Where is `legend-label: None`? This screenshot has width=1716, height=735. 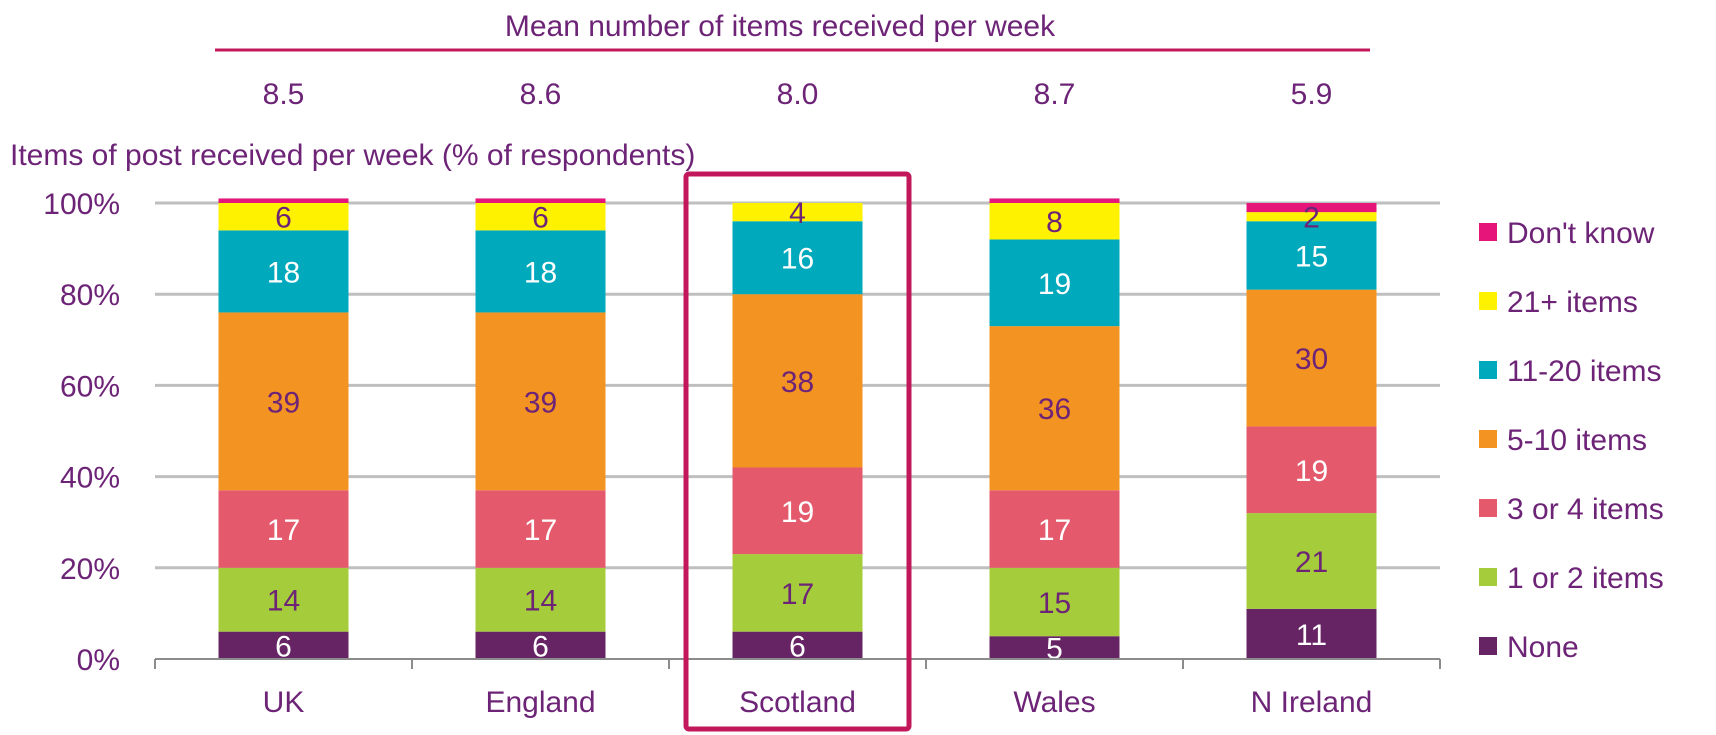
legend-label: None is located at coordinates (1543, 647).